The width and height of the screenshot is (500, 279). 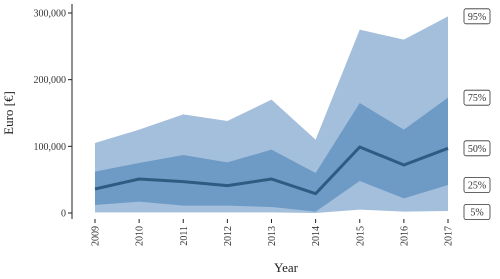 What do you see at coordinates (228, 236) in the screenshot?
I see `x-tick-label: 2012` at bounding box center [228, 236].